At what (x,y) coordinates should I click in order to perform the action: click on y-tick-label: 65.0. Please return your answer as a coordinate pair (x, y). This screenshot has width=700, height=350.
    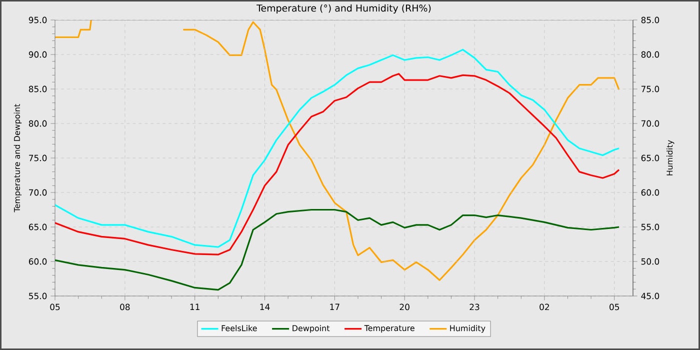
    Looking at the image, I should click on (37, 227).